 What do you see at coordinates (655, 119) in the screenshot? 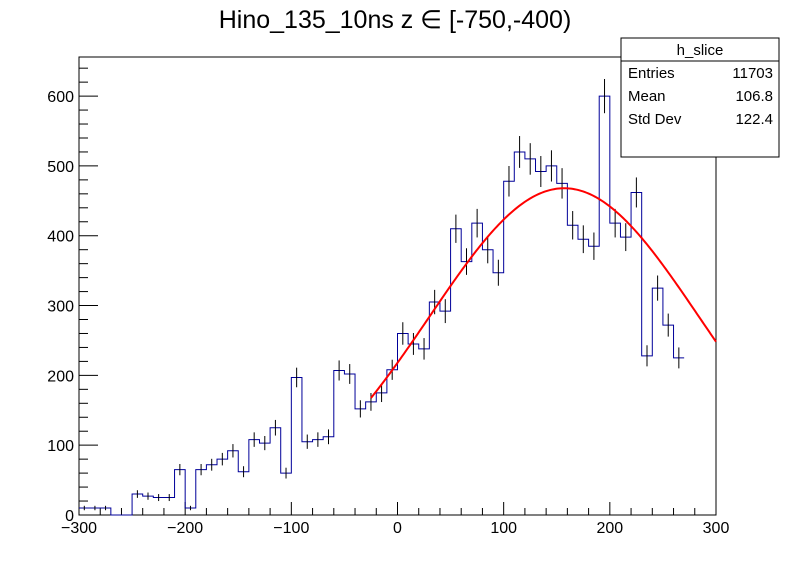
I see `stats-label-stddev: Std Dev` at bounding box center [655, 119].